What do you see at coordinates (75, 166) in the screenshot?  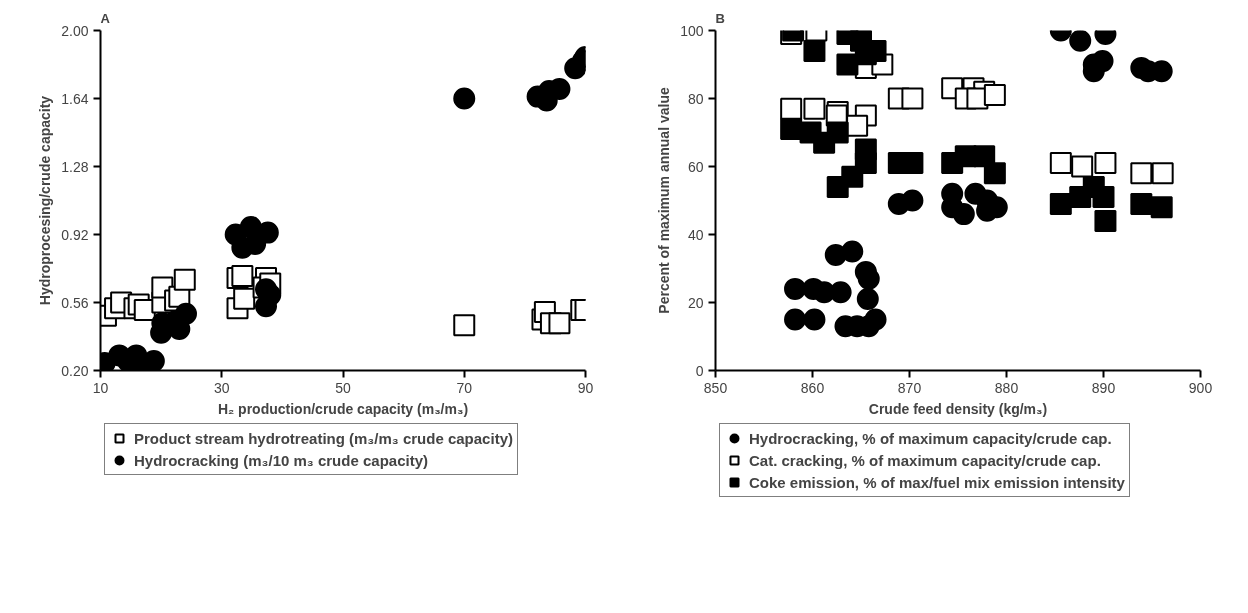 I see `y-tick-label: 1.28` at bounding box center [75, 166].